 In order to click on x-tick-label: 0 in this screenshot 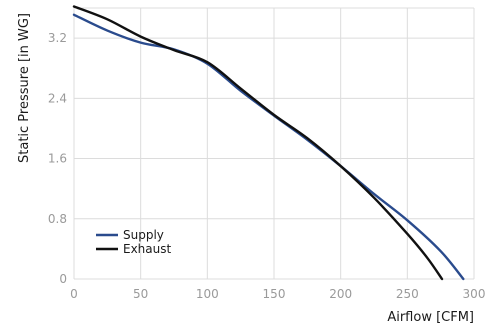, I will do `click(74, 294)`.